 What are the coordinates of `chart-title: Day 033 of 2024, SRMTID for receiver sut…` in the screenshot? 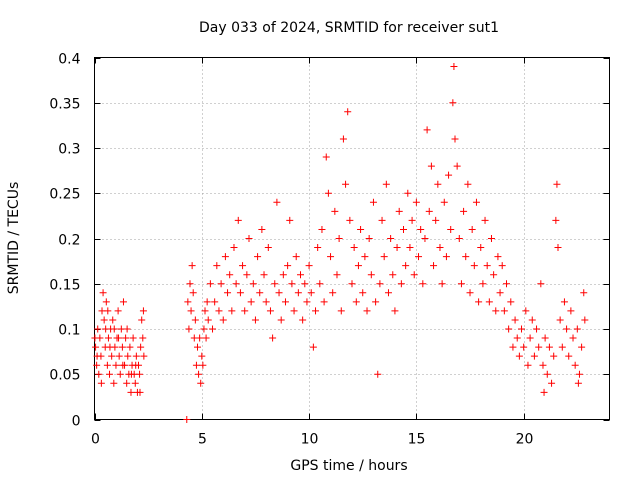 It's located at (349, 28).